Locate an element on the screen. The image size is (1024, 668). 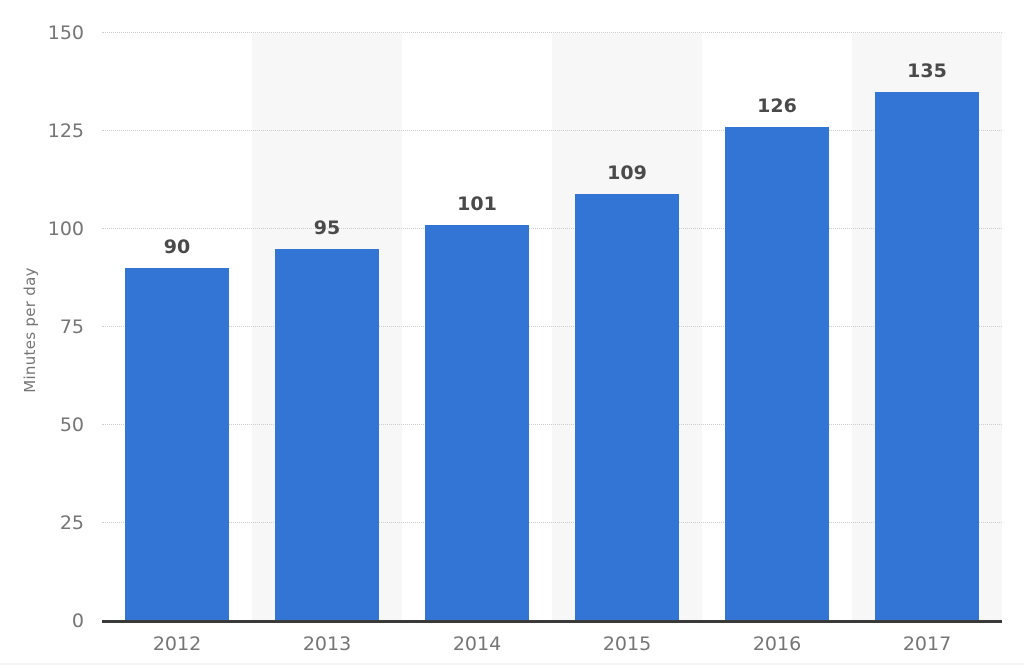
x-axis-label-2012: 2012 is located at coordinates (177, 644).